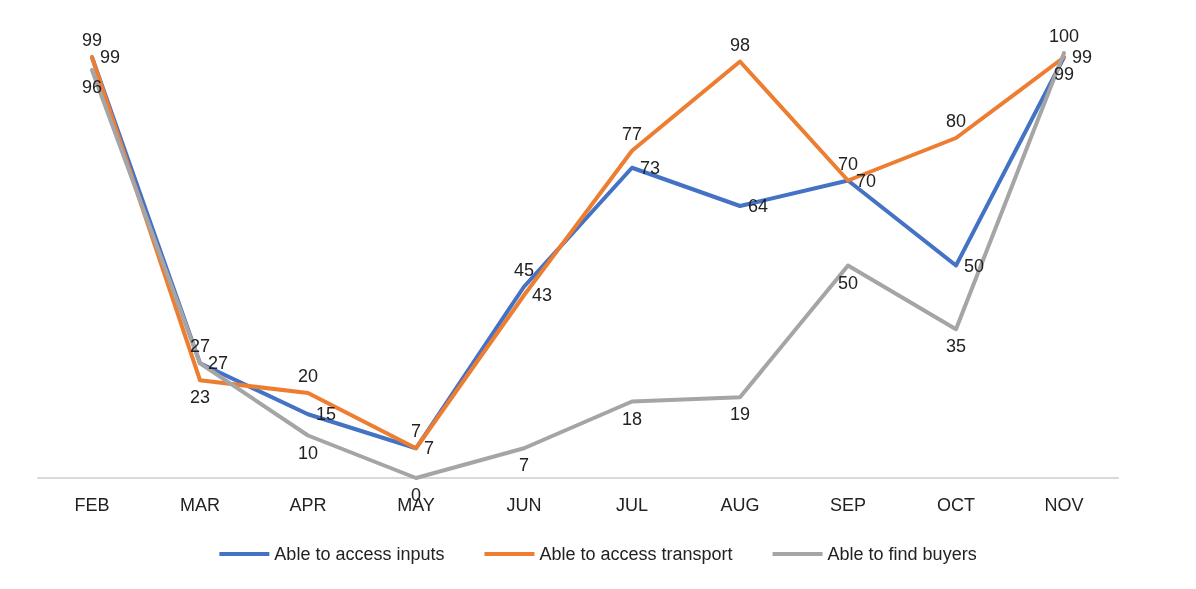 Image resolution: width=1196 pixels, height=589 pixels. Describe the element at coordinates (200, 397) in the screenshot. I see `data-label: 23` at that location.